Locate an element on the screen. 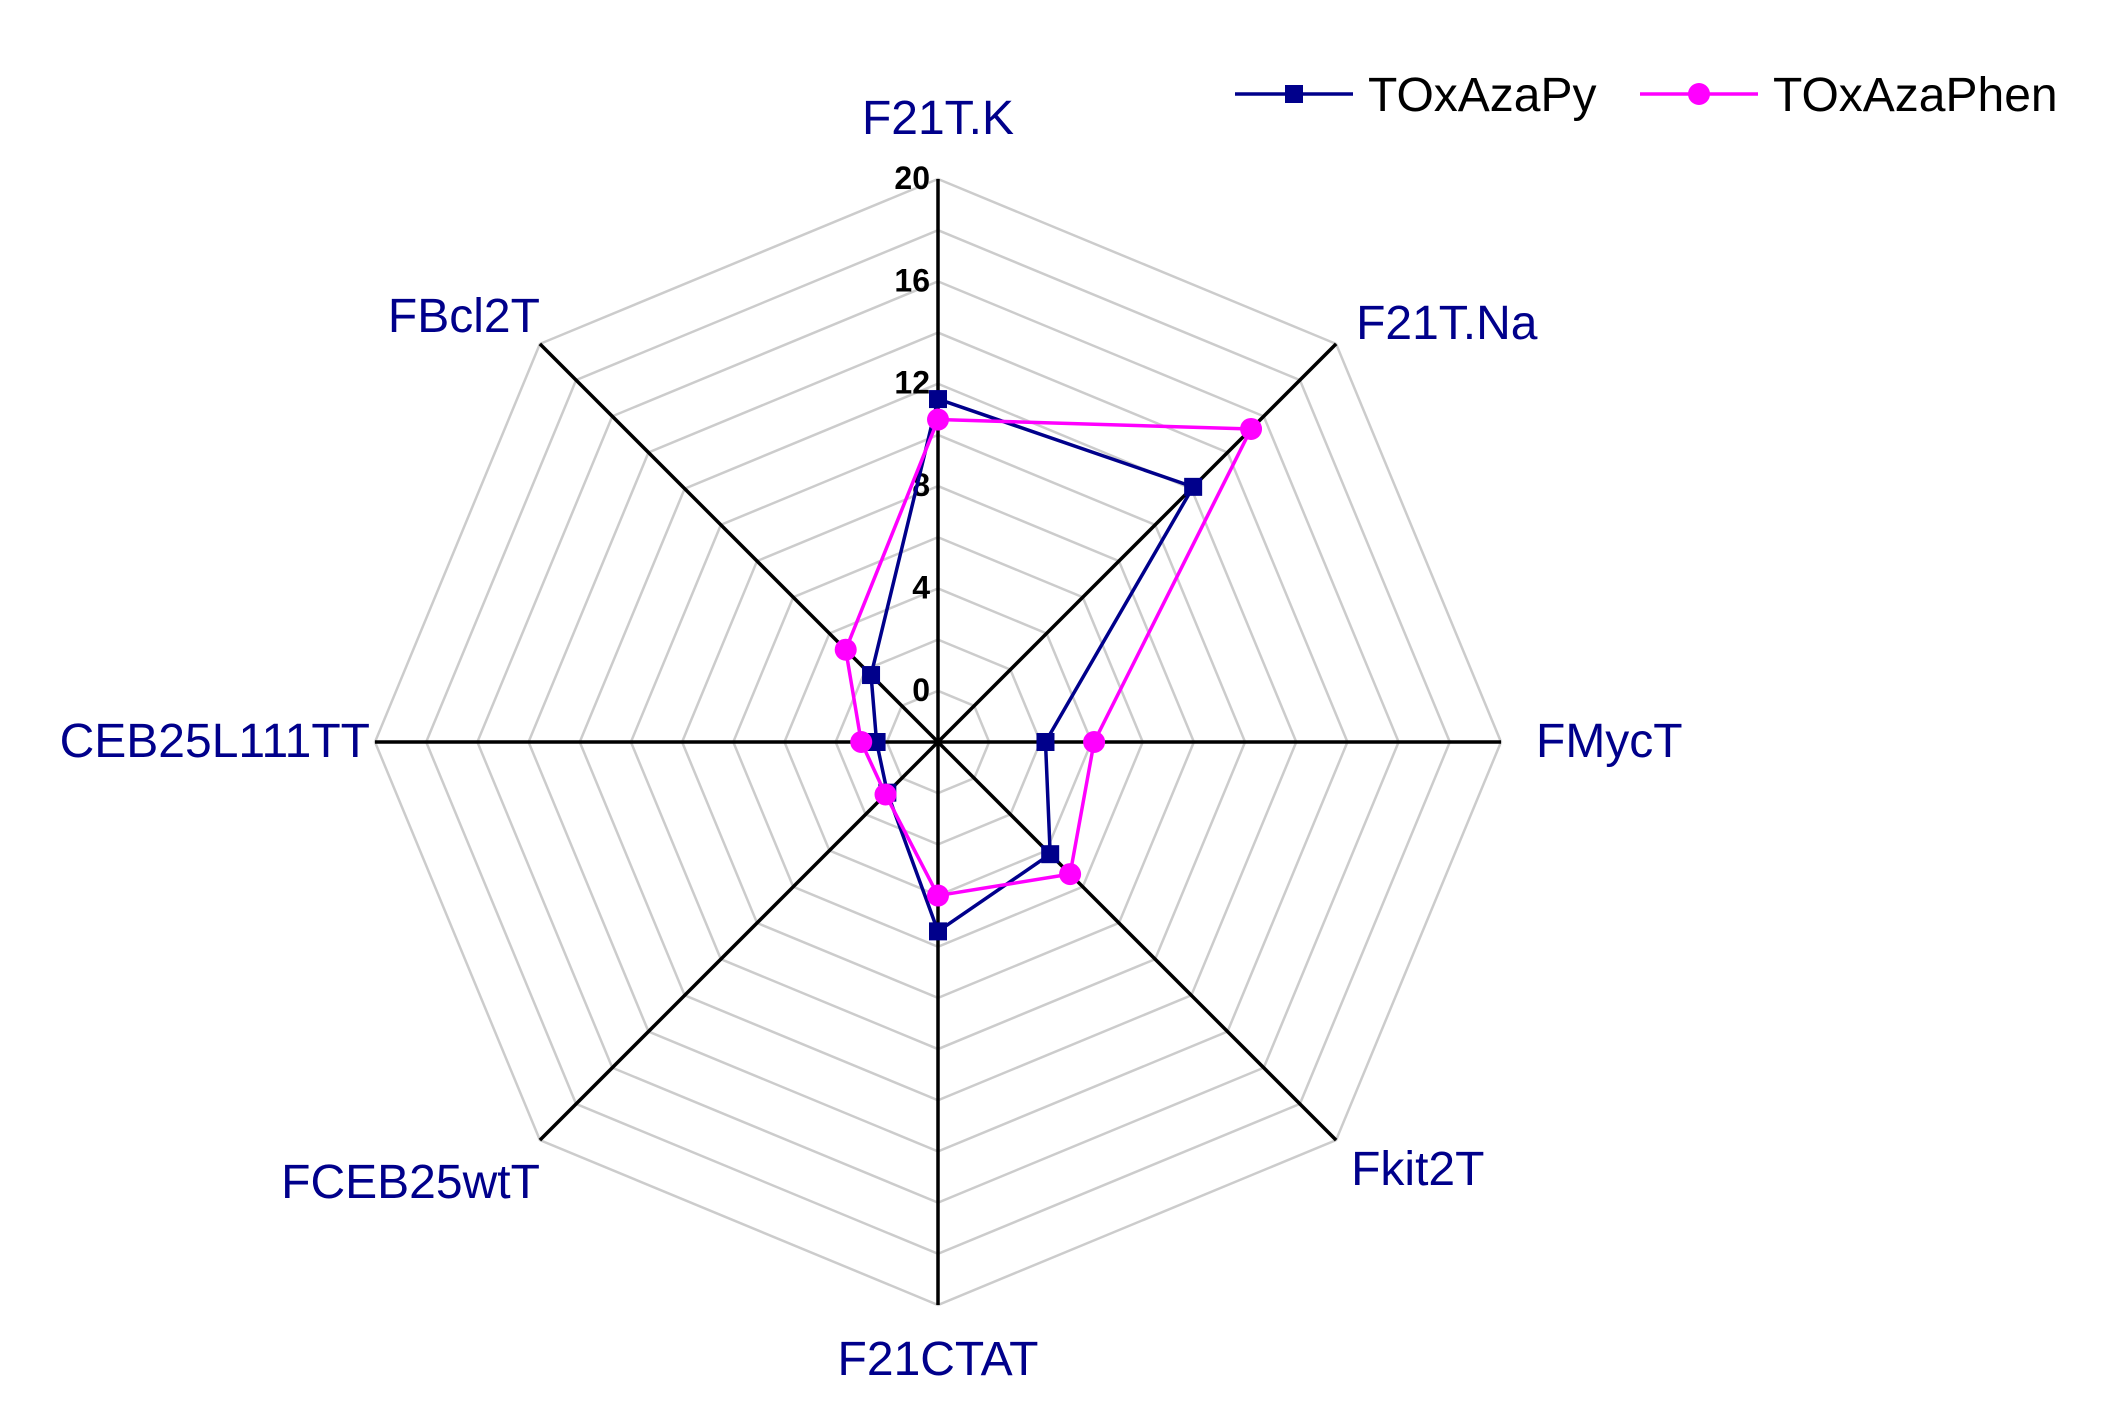 This screenshot has width=2112, height=1415. series-layer is located at coordinates (1048, 665).